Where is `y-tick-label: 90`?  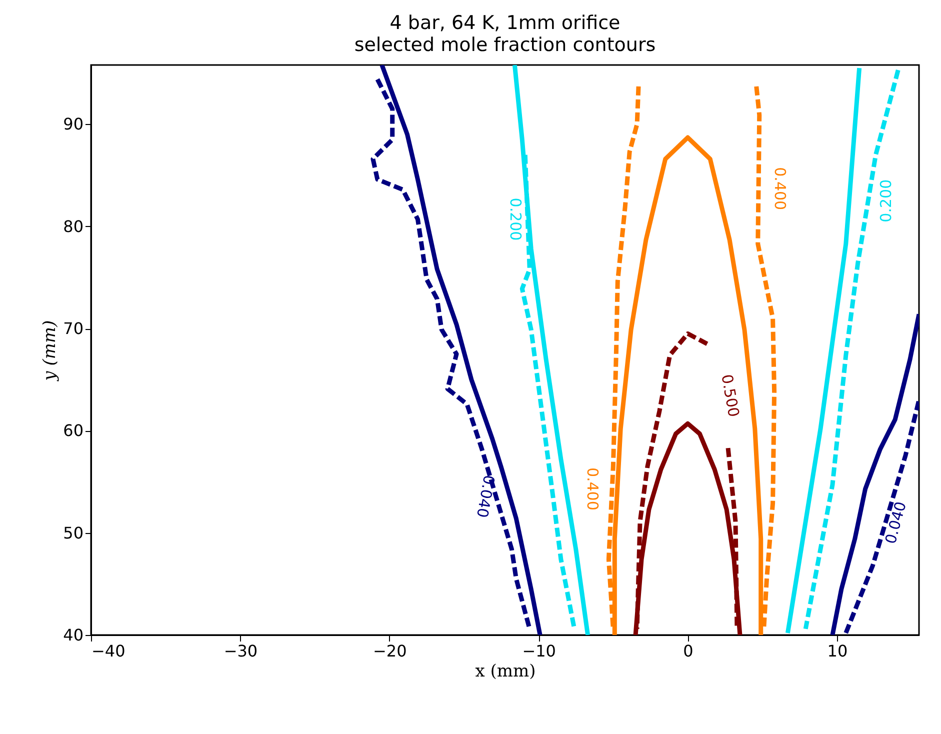 y-tick-label: 90 is located at coordinates (73, 124).